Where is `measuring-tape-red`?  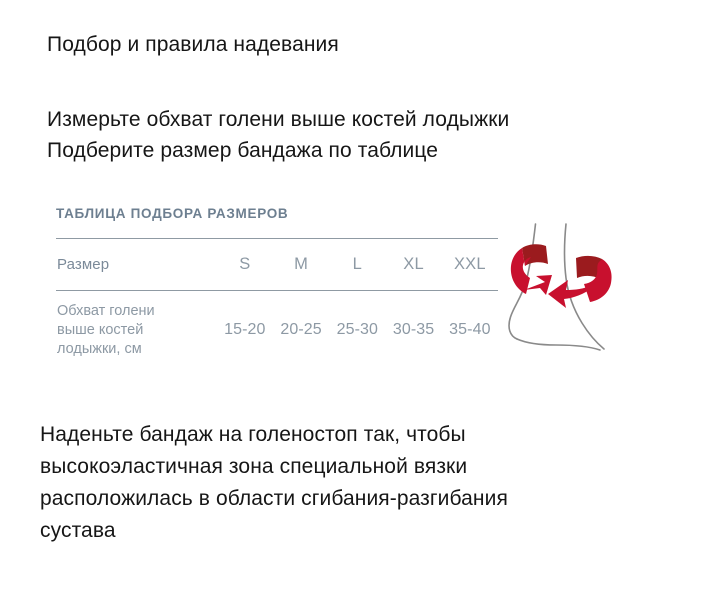 measuring-tape-red is located at coordinates (561, 276).